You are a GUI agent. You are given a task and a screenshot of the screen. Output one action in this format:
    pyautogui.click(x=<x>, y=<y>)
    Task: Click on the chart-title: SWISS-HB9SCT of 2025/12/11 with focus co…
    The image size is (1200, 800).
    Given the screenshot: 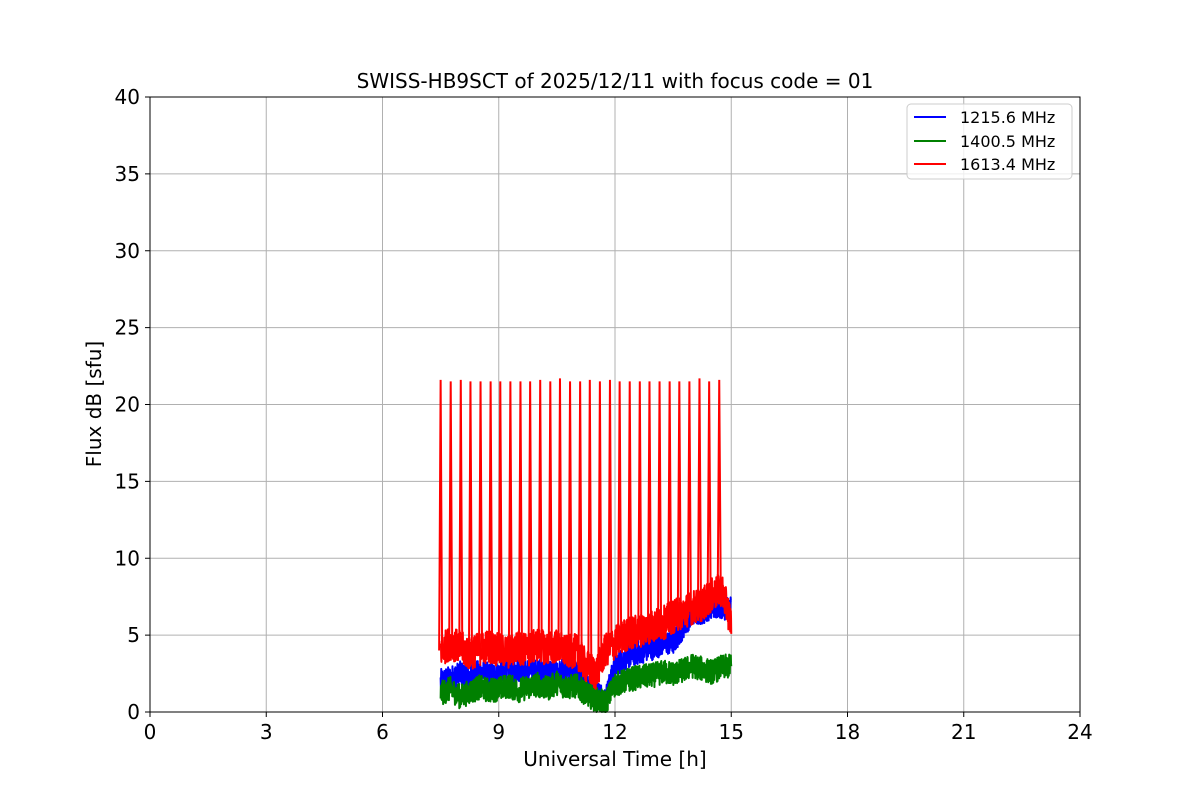 What is the action you would take?
    pyautogui.click(x=615, y=81)
    